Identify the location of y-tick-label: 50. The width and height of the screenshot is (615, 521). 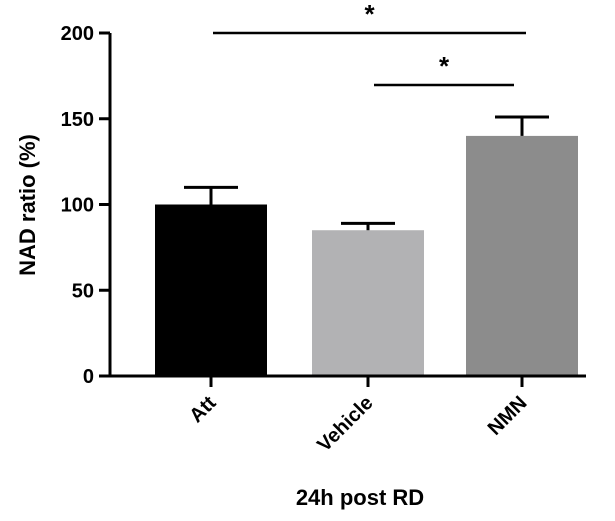
(83, 291).